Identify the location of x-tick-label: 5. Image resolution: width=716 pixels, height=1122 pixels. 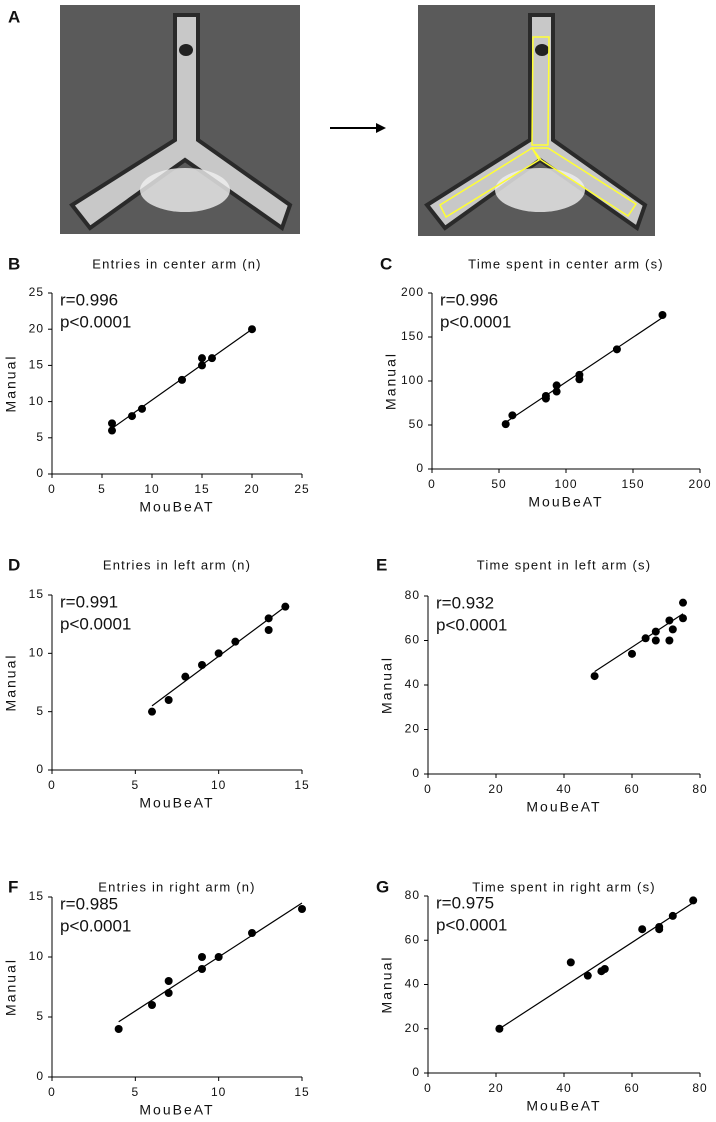
(135, 1092).